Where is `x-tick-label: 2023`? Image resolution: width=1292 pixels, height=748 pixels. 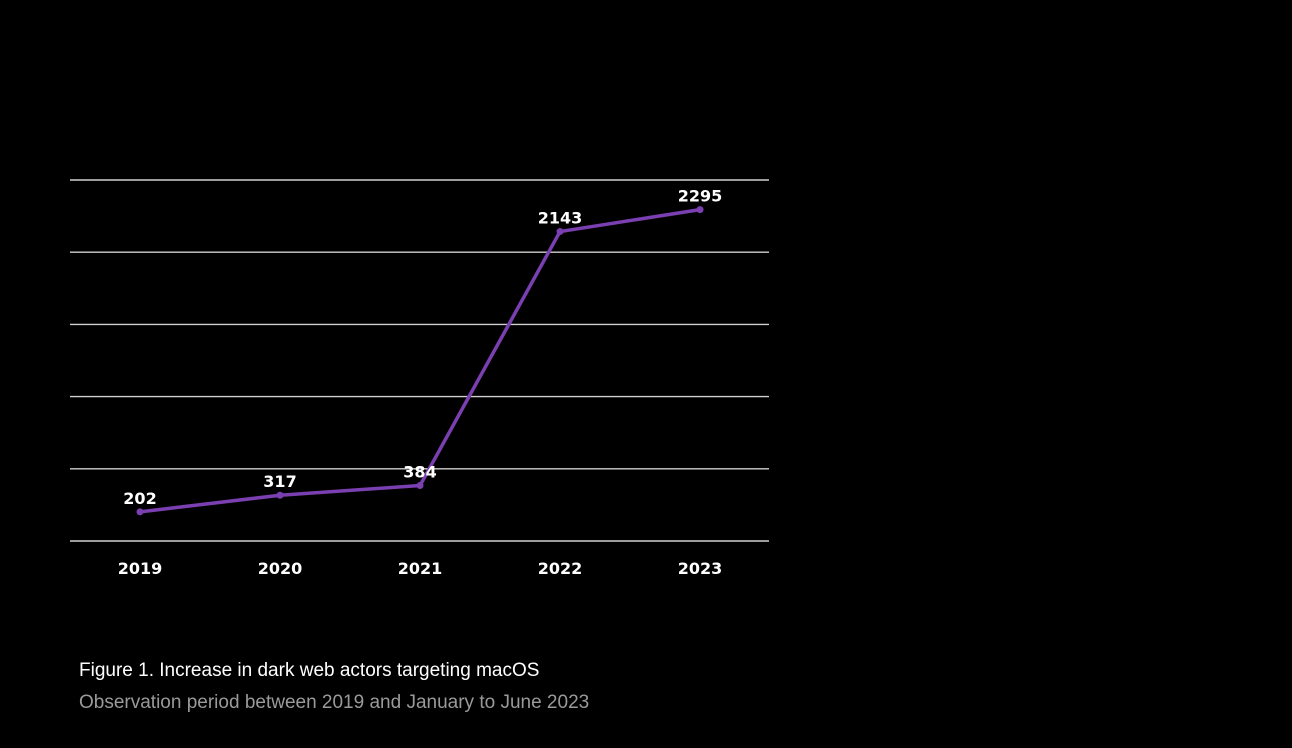 x-tick-label: 2023 is located at coordinates (700, 568).